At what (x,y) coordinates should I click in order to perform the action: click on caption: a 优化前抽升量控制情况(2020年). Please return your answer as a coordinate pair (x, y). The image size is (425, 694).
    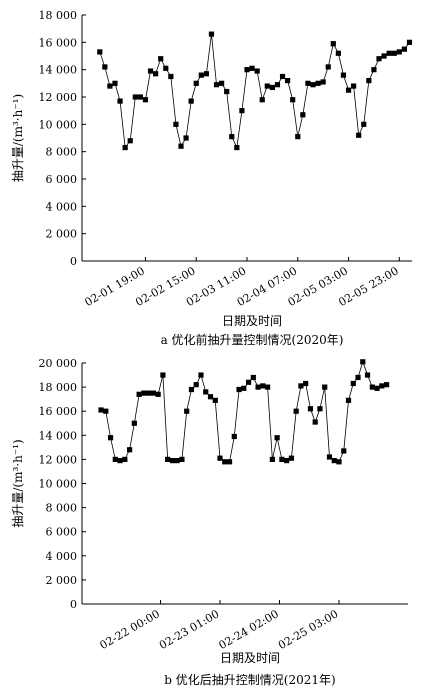
    Looking at the image, I should click on (252, 339).